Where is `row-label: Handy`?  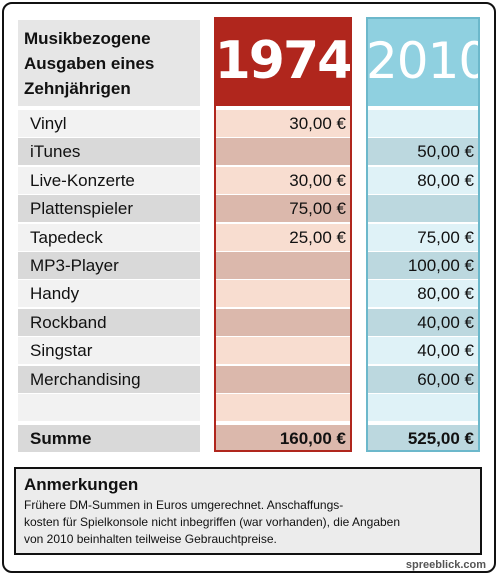 row-label: Handy is located at coordinates (109, 294).